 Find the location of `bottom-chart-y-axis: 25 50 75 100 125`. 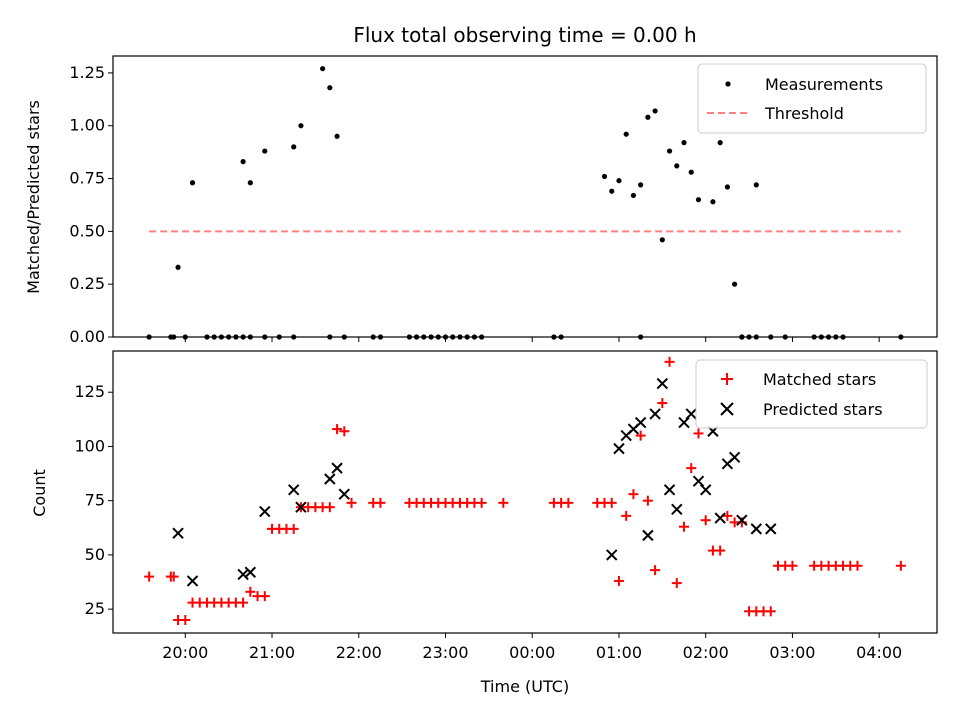

bottom-chart-y-axis: 25 50 75 100 125 is located at coordinates (93, 500).